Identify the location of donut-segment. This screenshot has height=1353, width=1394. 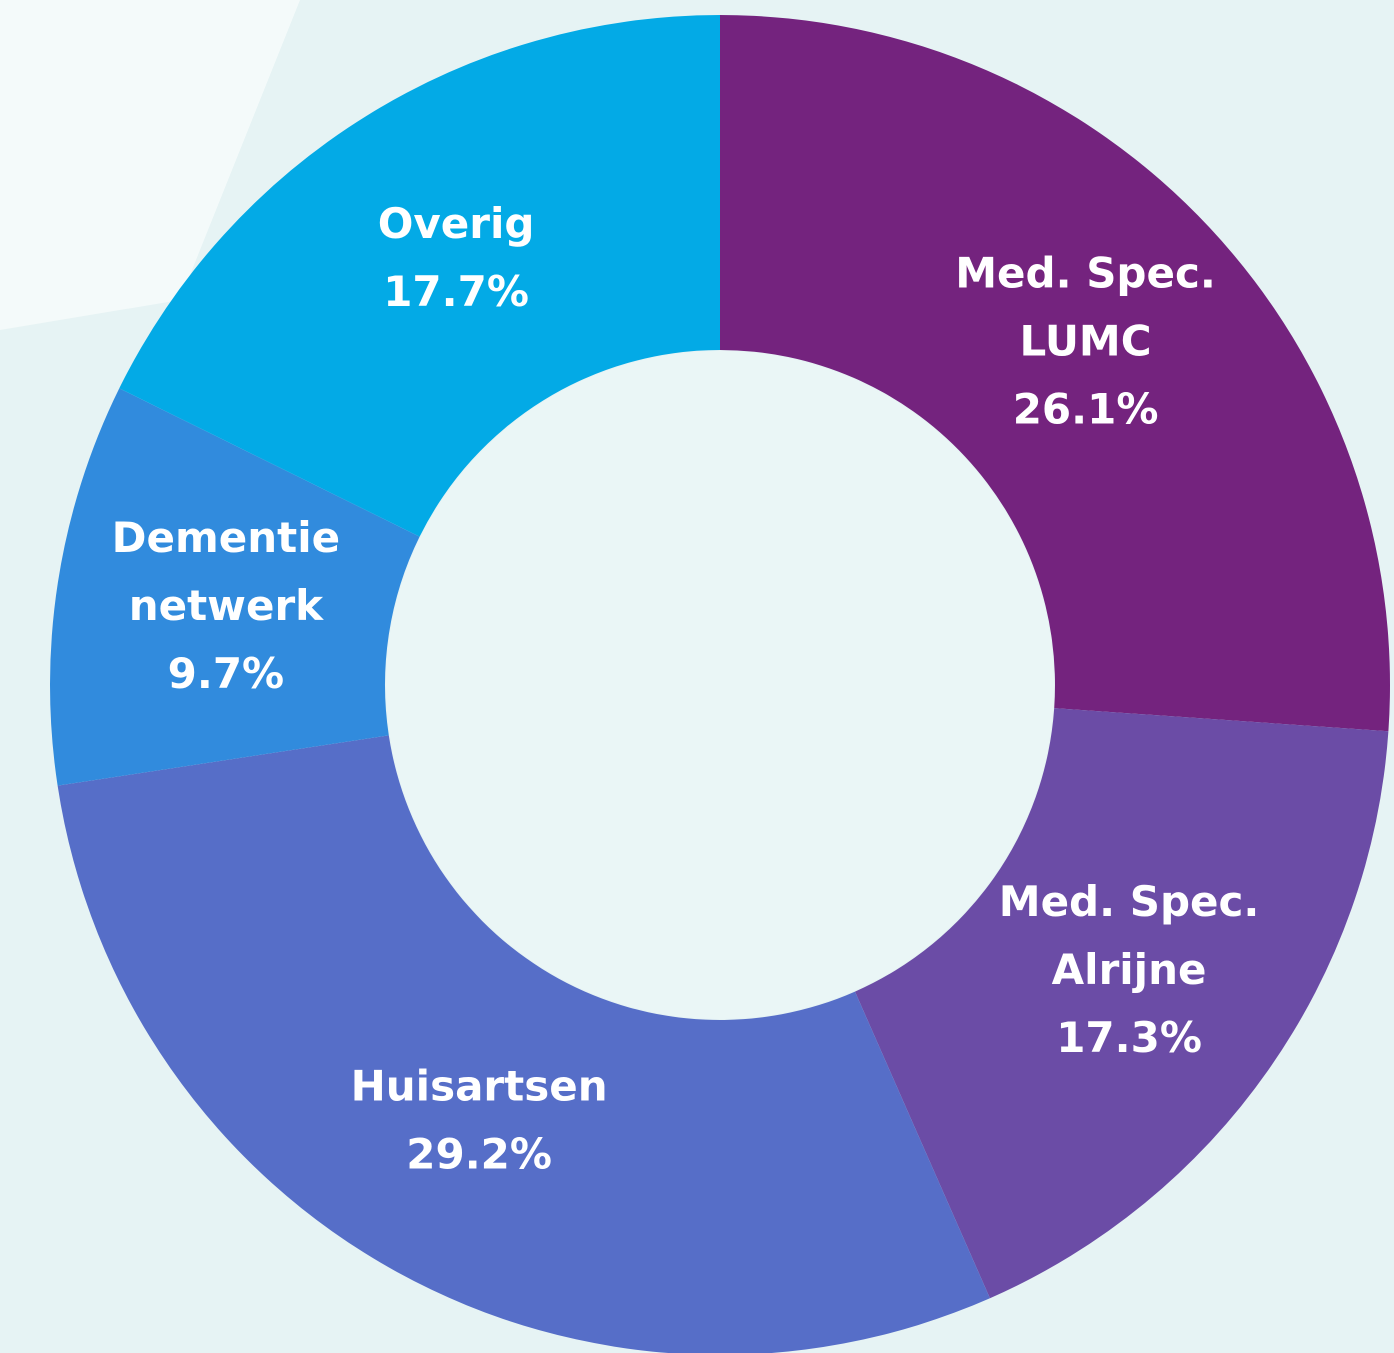
(235, 587).